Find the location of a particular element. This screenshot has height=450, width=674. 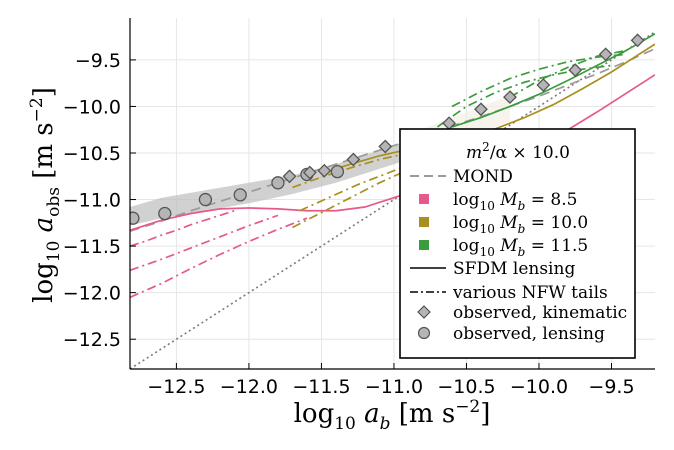

y-tick-label: −12.5 is located at coordinates (92, 340).